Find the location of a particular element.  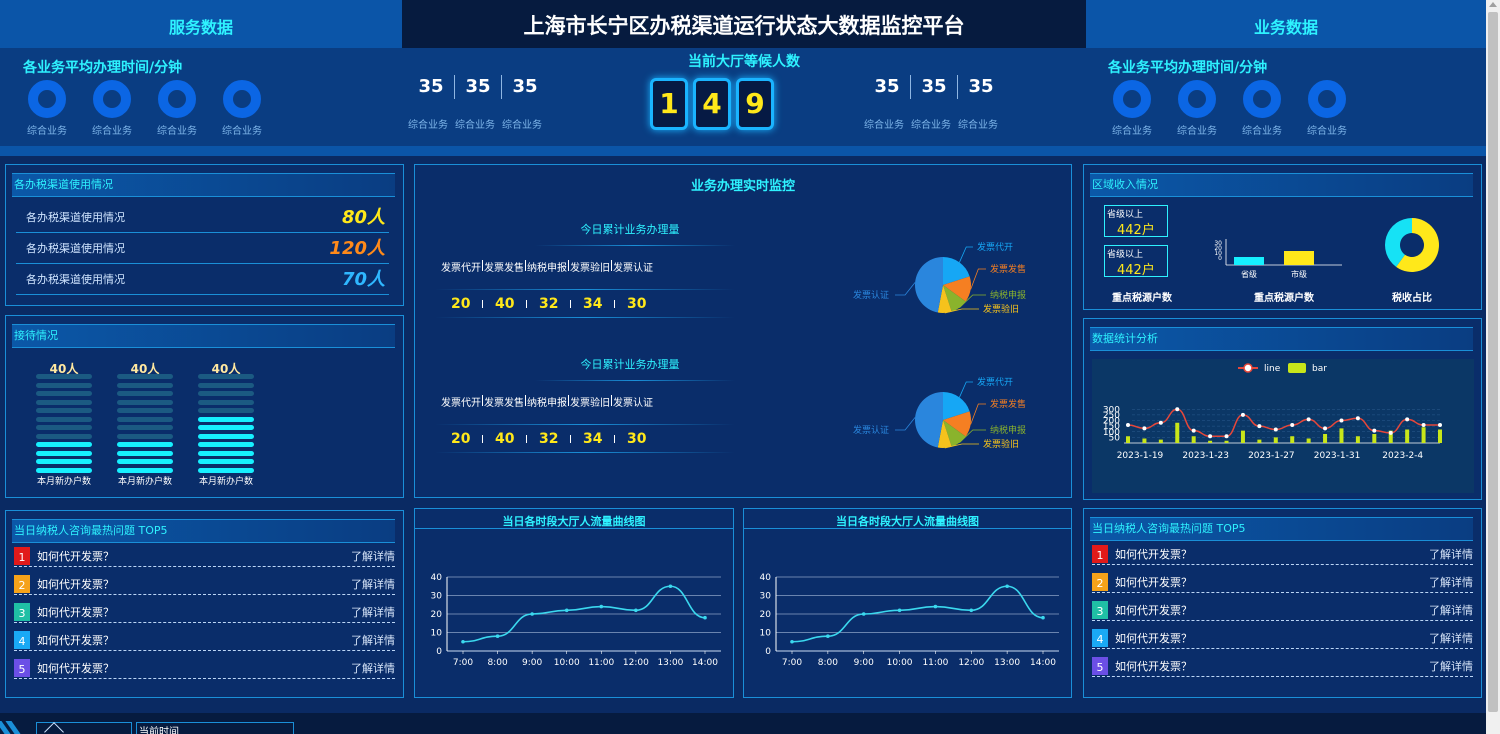

header-right-tab: 业务数据 is located at coordinates (1286, 24).